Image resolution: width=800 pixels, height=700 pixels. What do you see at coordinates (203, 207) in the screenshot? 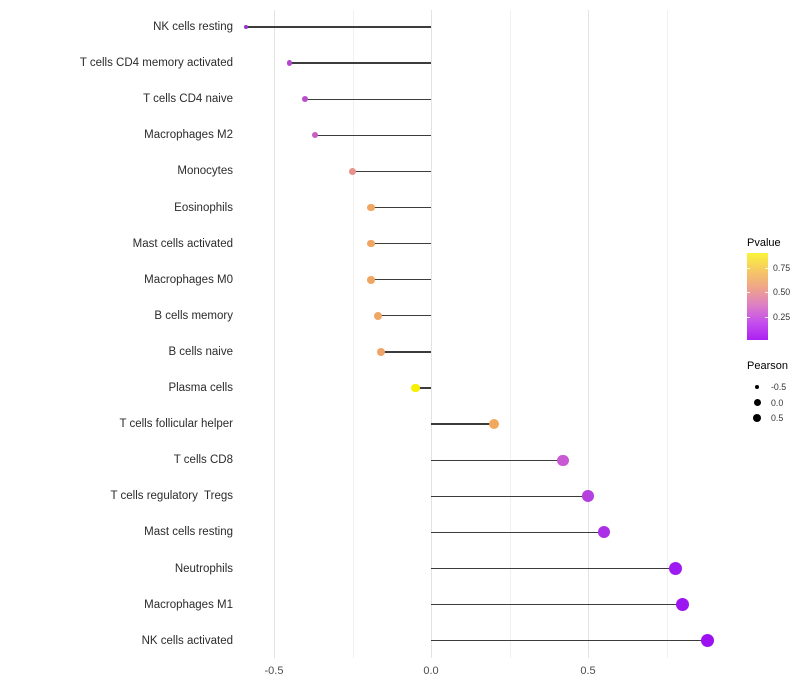
I see `y-axis-label: Eosinophils` at bounding box center [203, 207].